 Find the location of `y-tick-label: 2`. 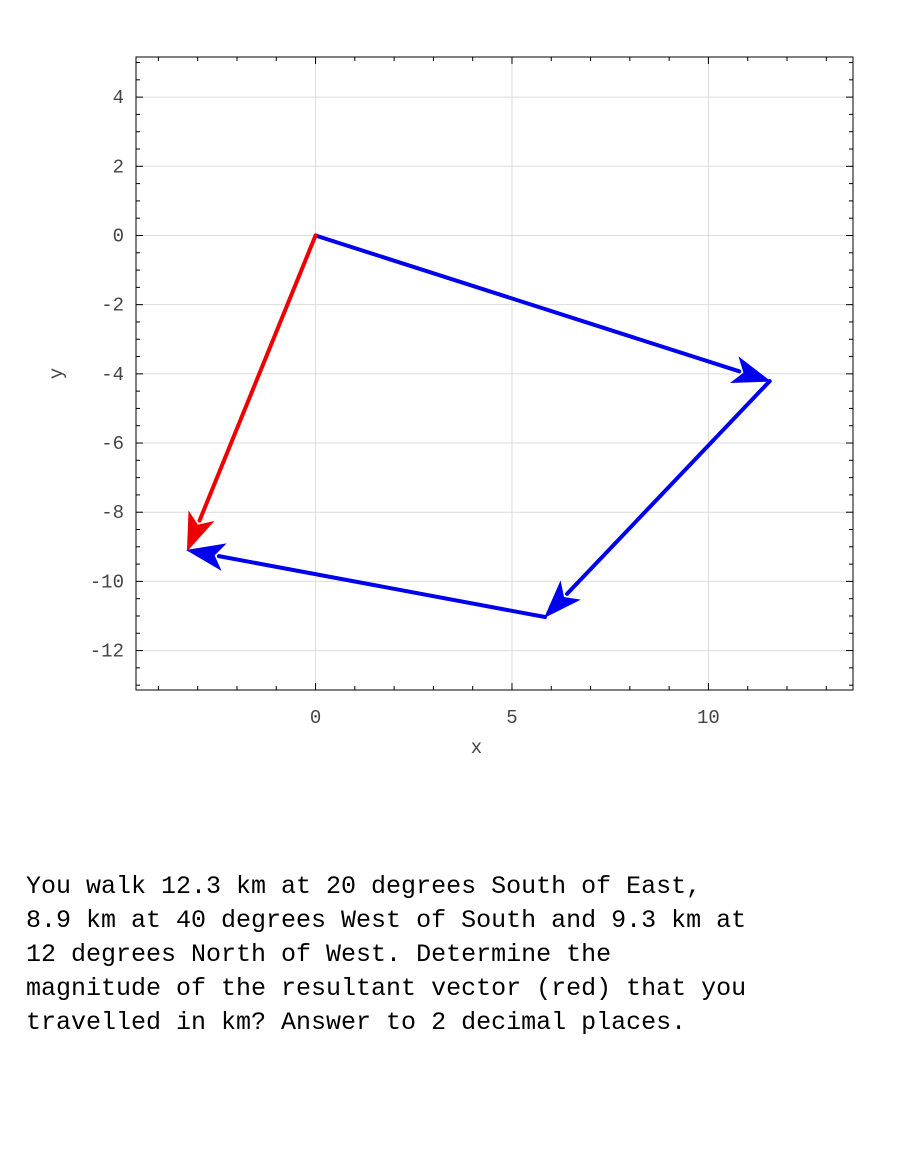

y-tick-label: 2 is located at coordinates (118, 167).